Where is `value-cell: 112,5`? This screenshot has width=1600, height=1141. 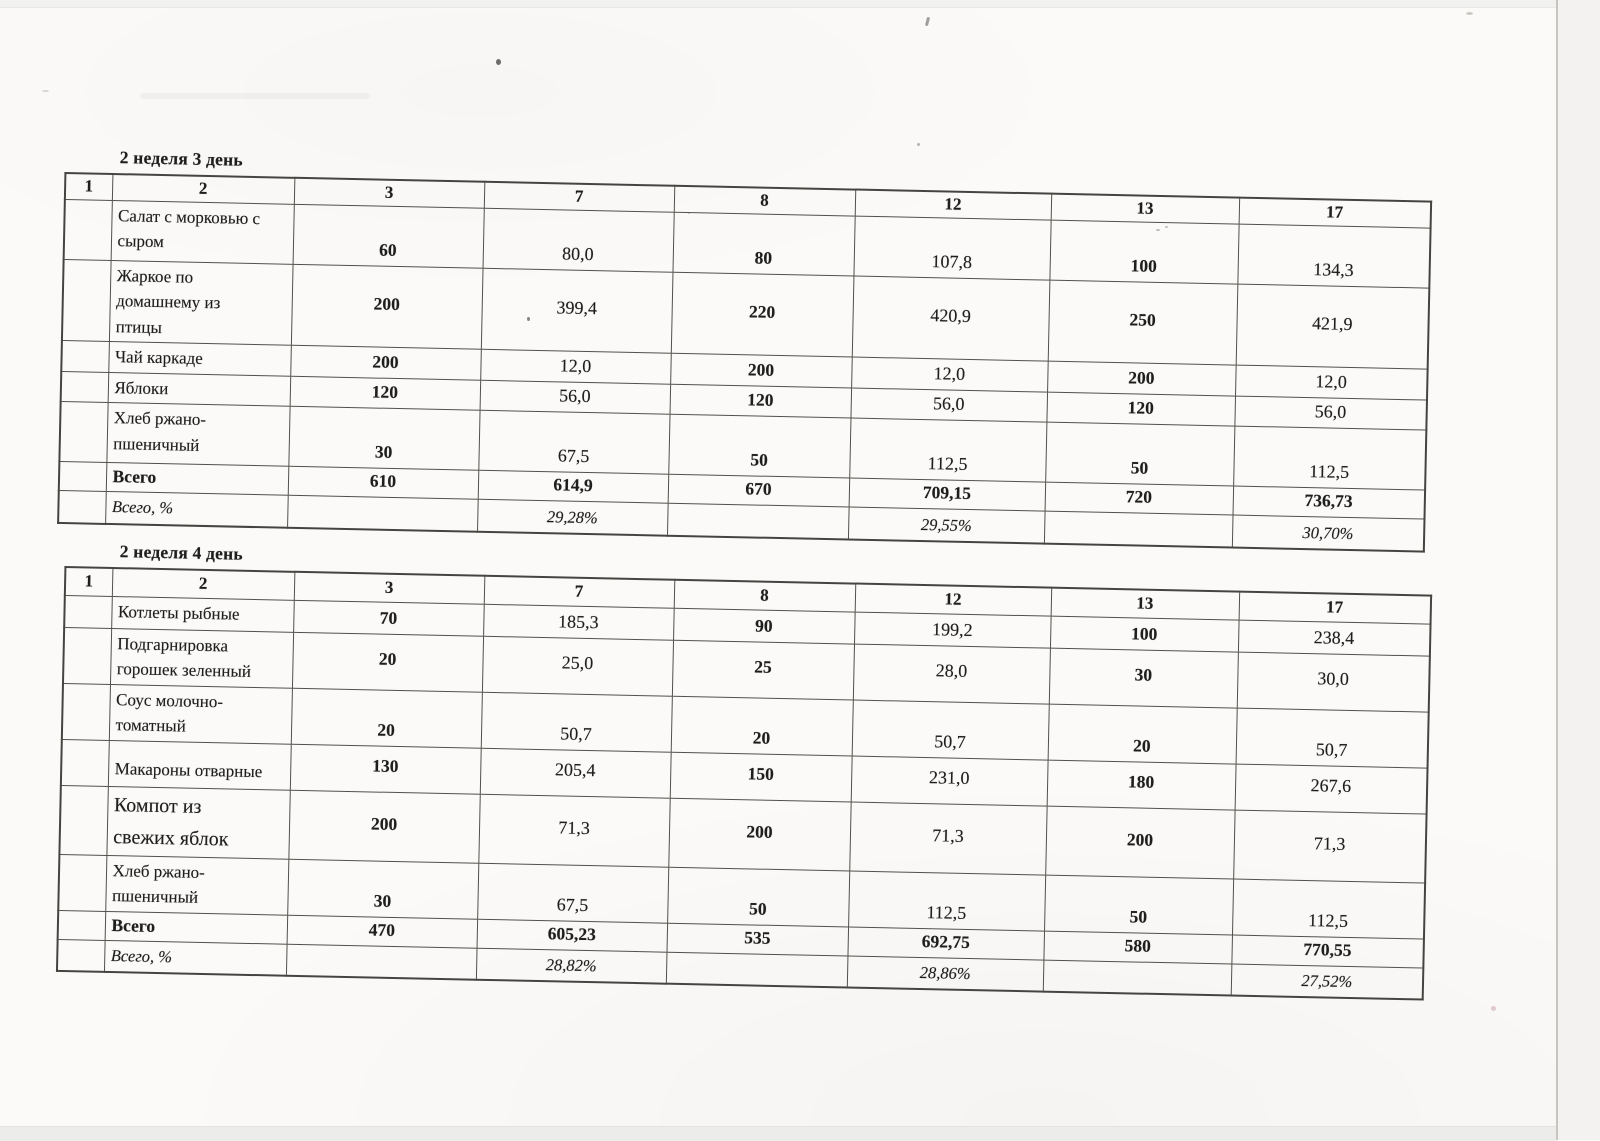
value-cell: 112,5 is located at coordinates (948, 450).